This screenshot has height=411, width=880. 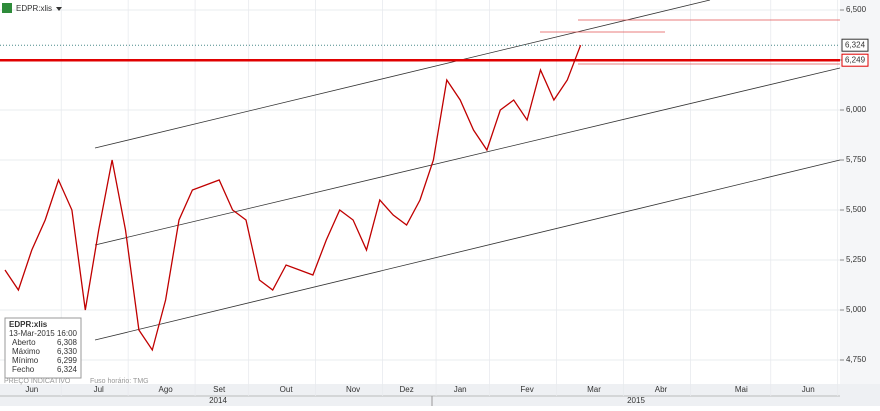 I want to click on y-tick-label: 5,750, so click(x=856, y=159).